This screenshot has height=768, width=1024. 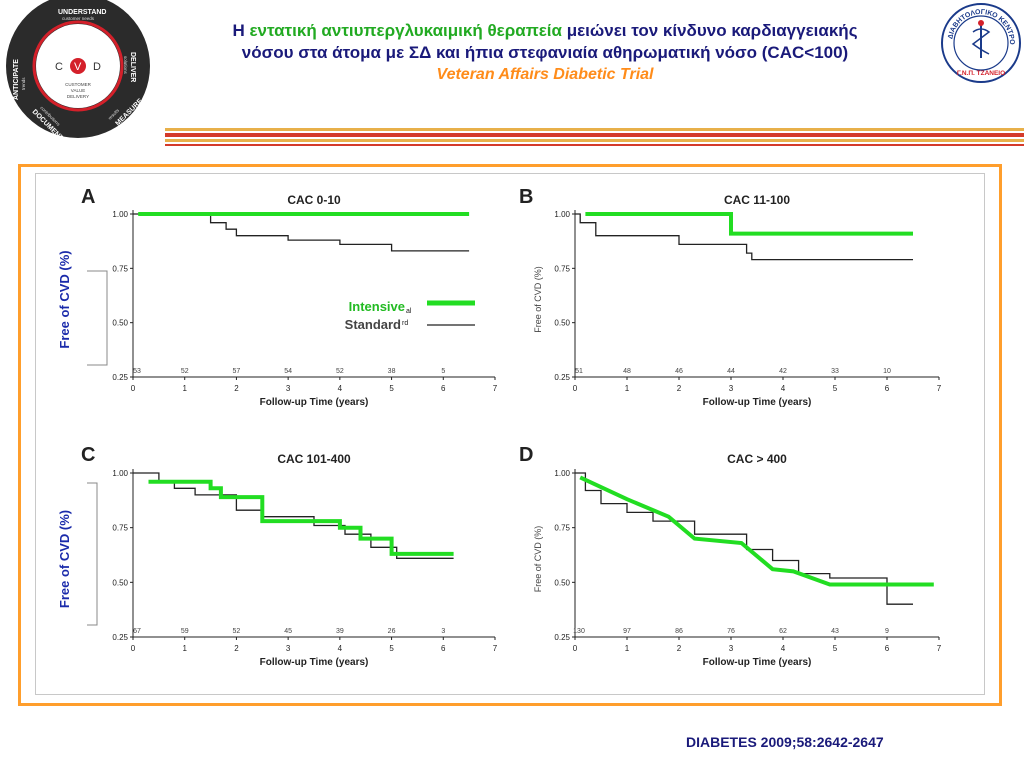 What do you see at coordinates (526, 455) in the screenshot?
I see `panel-letter: D` at bounding box center [526, 455].